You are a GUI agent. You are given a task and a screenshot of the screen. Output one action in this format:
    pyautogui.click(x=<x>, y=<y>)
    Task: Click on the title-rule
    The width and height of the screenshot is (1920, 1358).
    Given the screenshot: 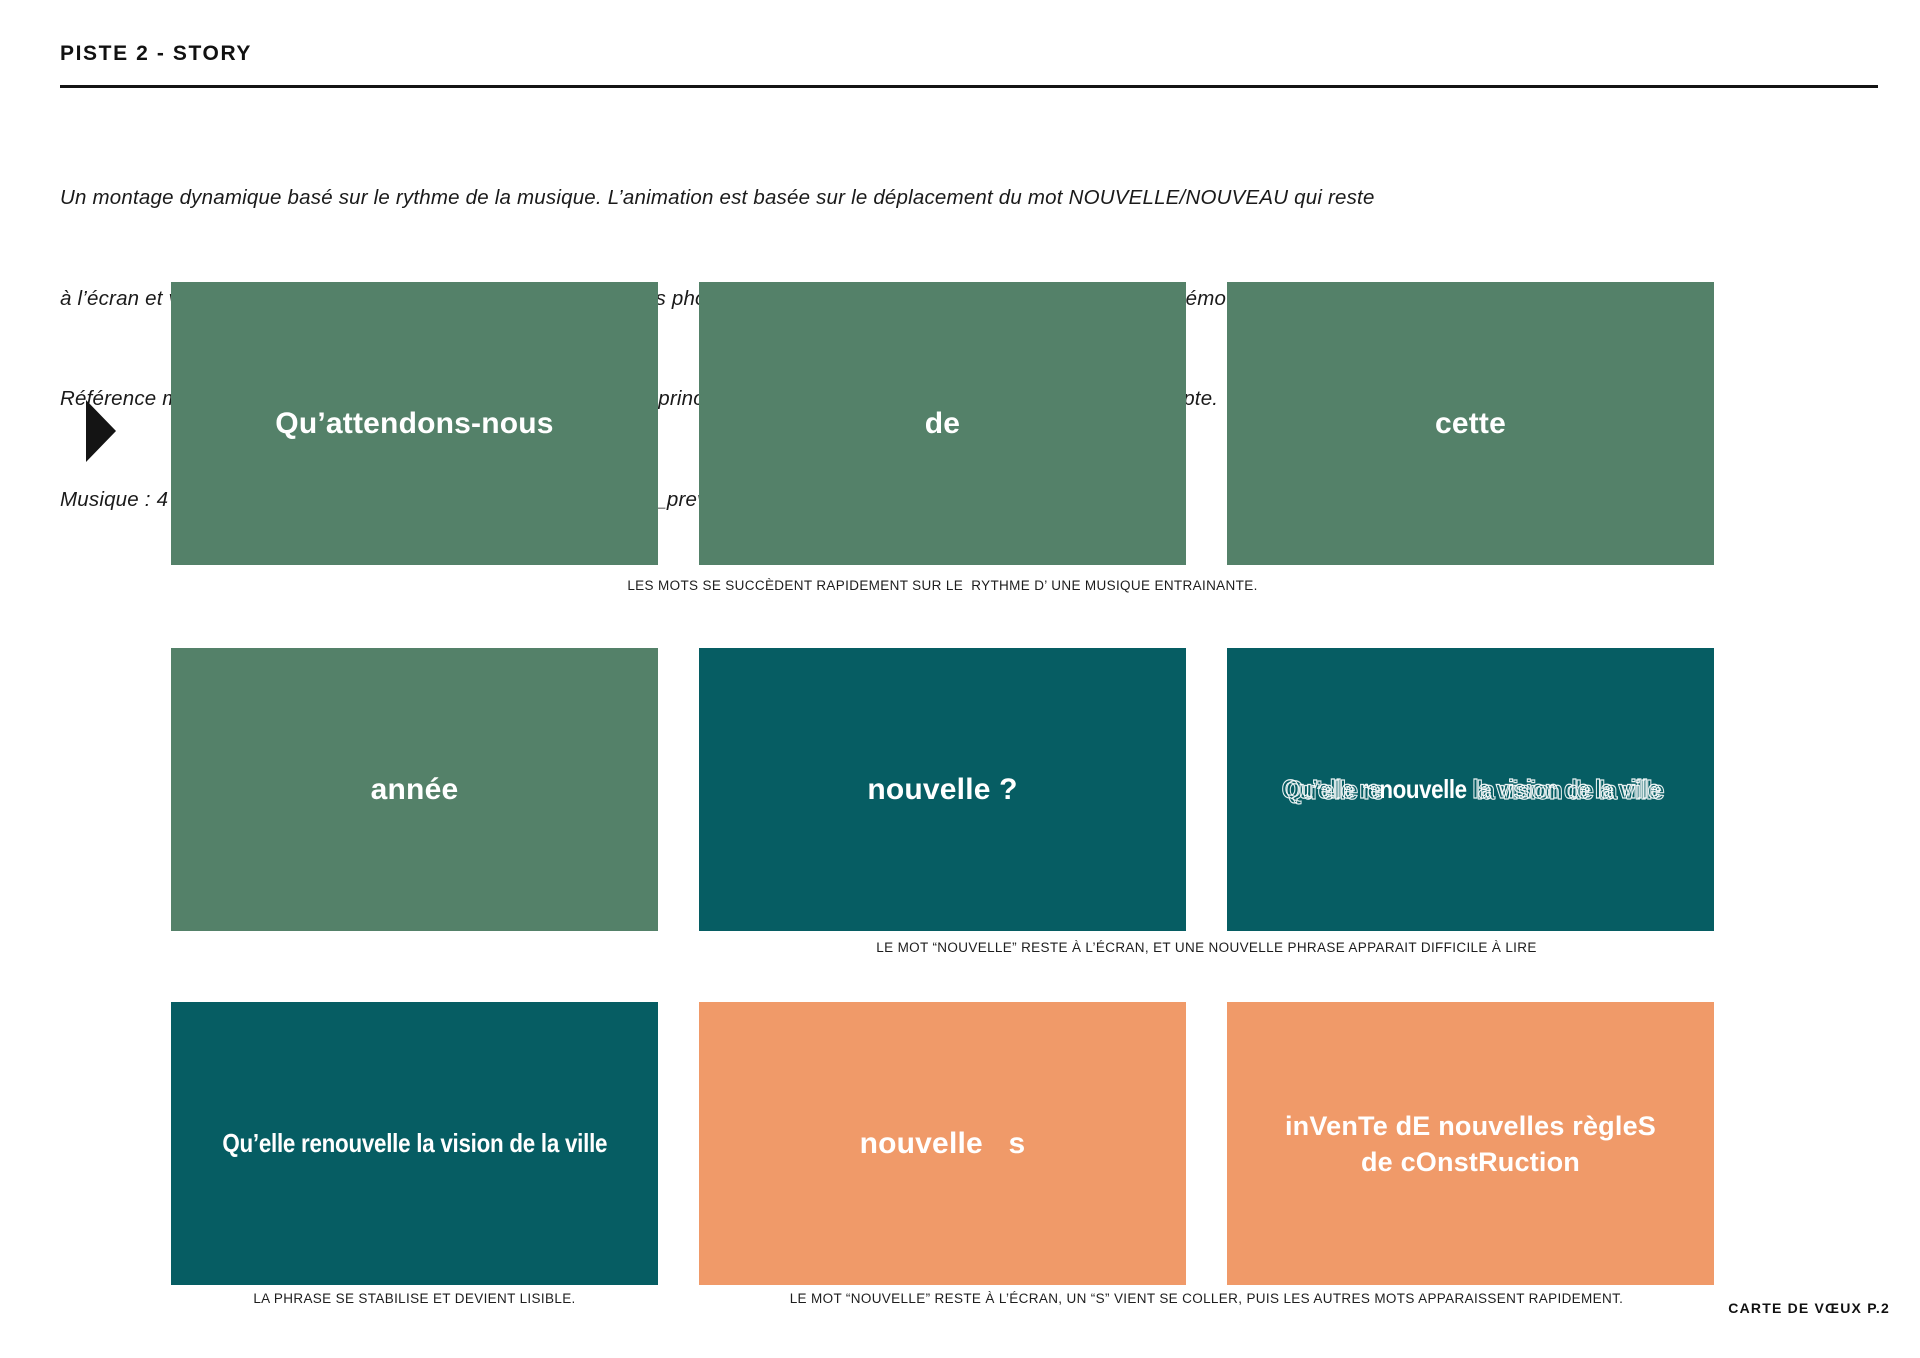 What is the action you would take?
    pyautogui.click(x=969, y=86)
    